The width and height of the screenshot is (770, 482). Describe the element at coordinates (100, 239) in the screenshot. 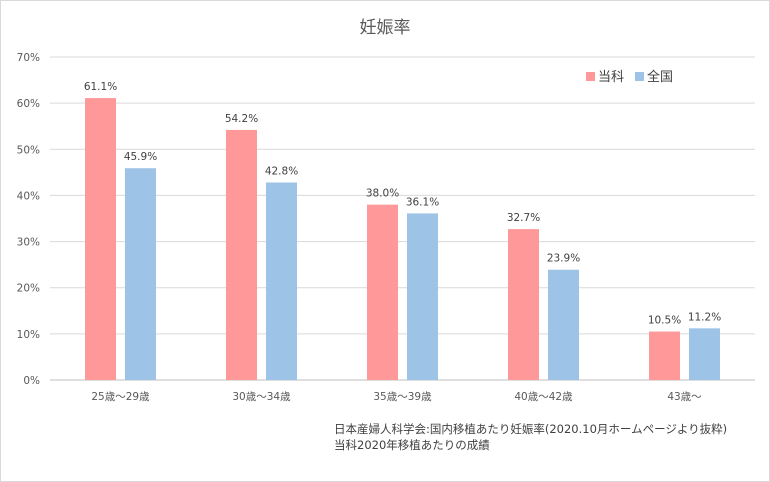

I see `bar-当科-25歳〜29歳` at that location.